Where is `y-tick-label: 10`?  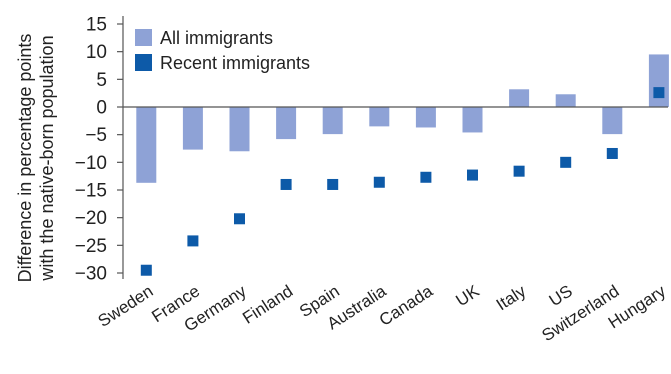
y-tick-label: 10 is located at coordinates (96, 52).